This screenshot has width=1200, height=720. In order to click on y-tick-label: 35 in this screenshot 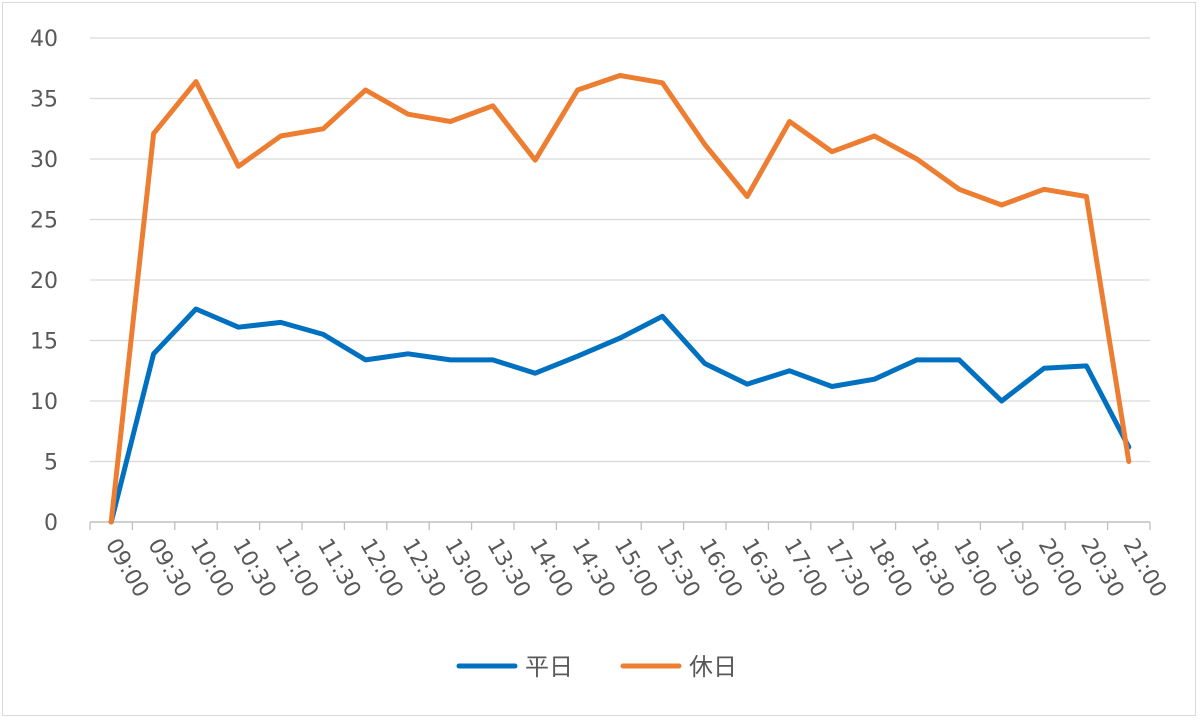, I will do `click(44, 100)`.